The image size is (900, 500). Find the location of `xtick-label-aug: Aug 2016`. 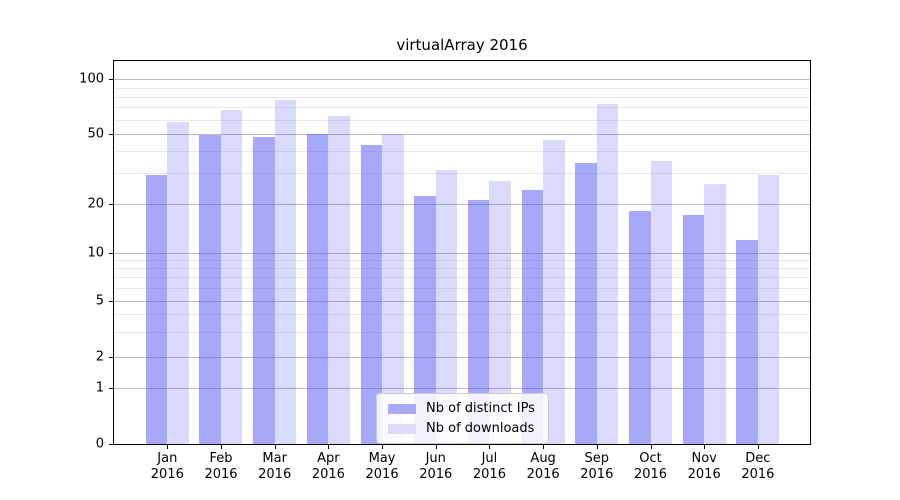

xtick-label-aug: Aug 2016 is located at coordinates (543, 467).